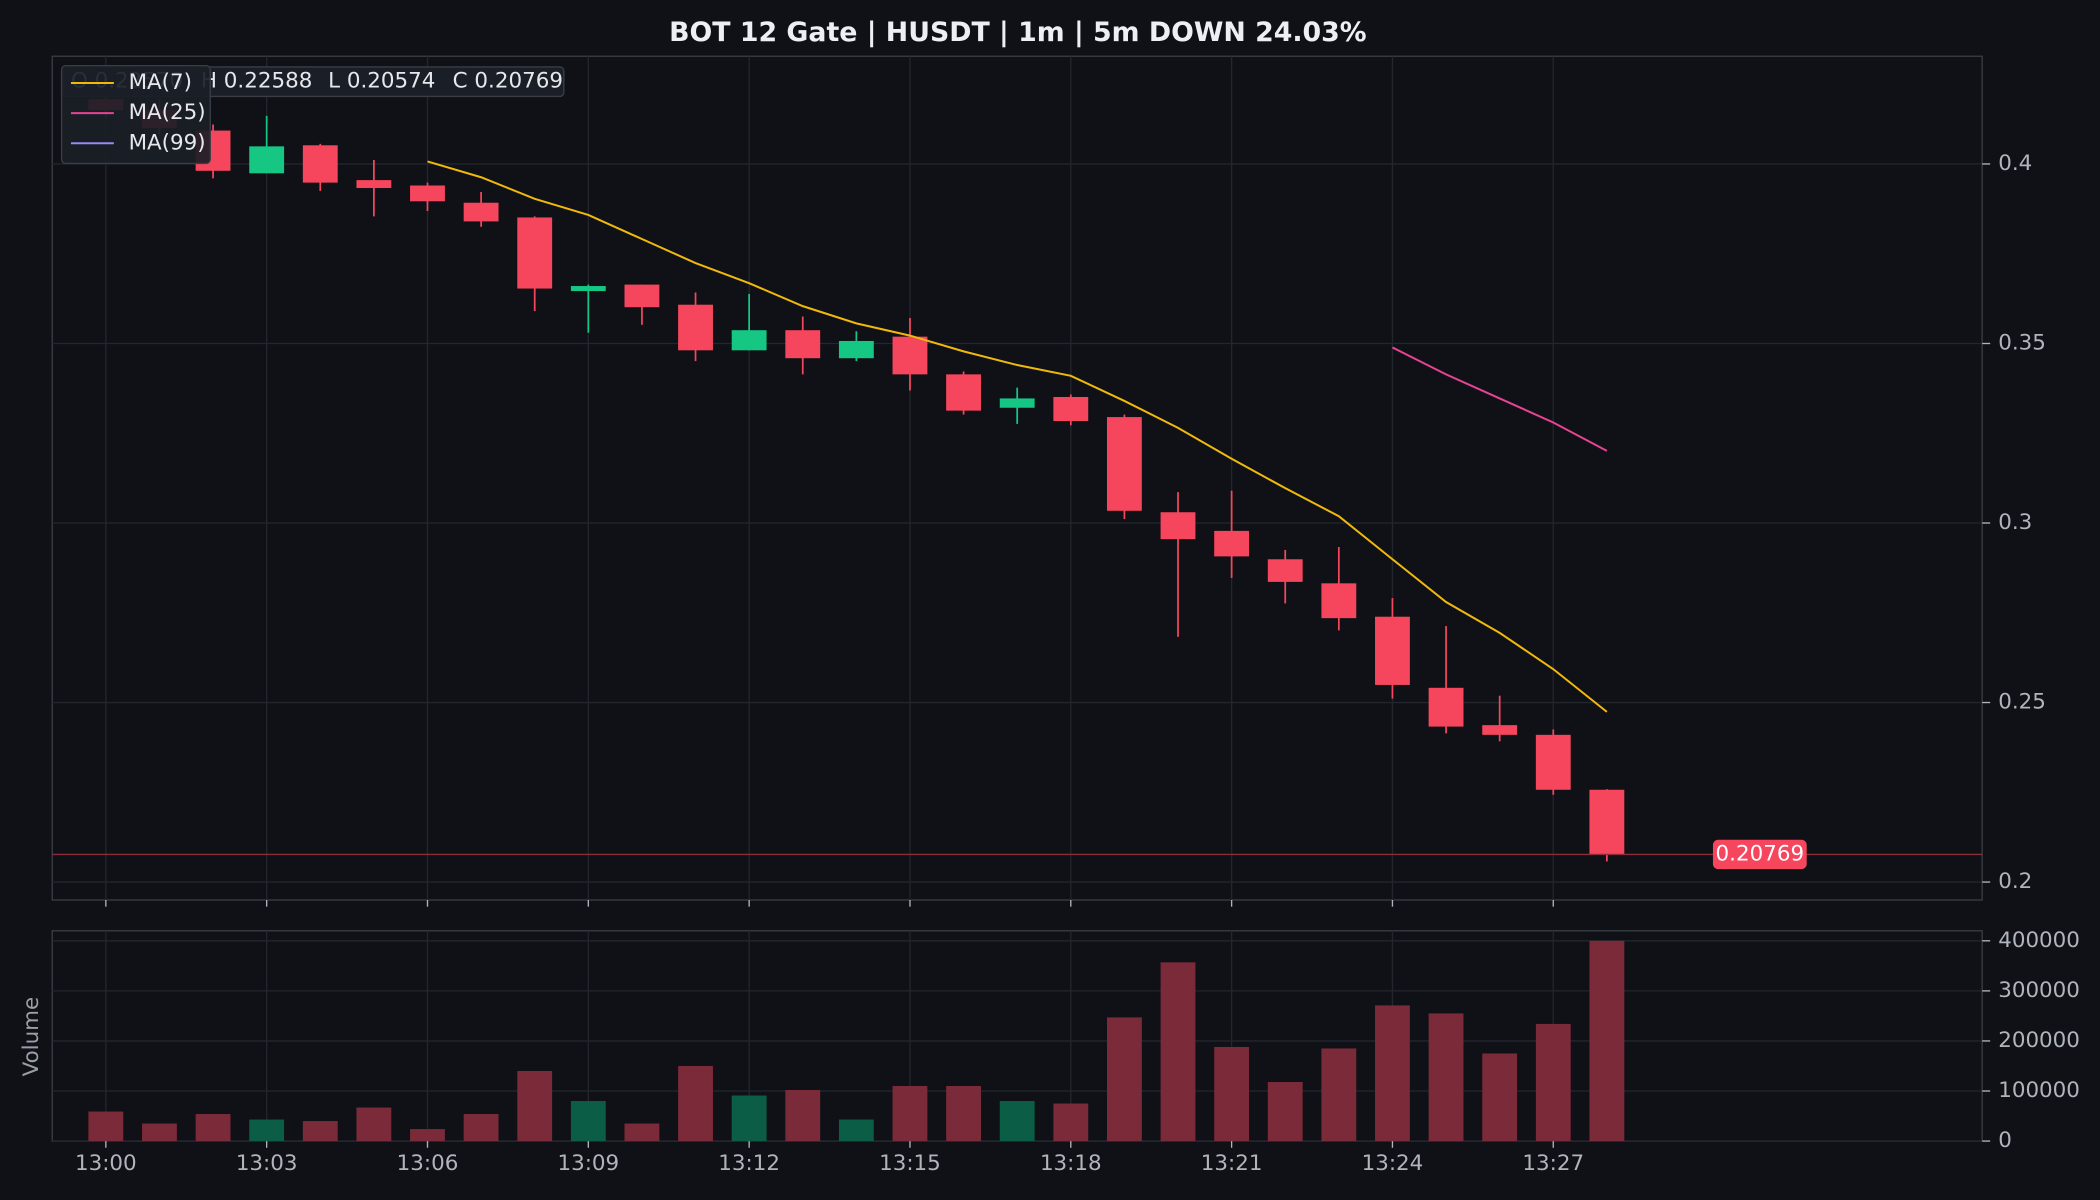  I want to click on y-tick-label: 0.3, so click(2015, 522).